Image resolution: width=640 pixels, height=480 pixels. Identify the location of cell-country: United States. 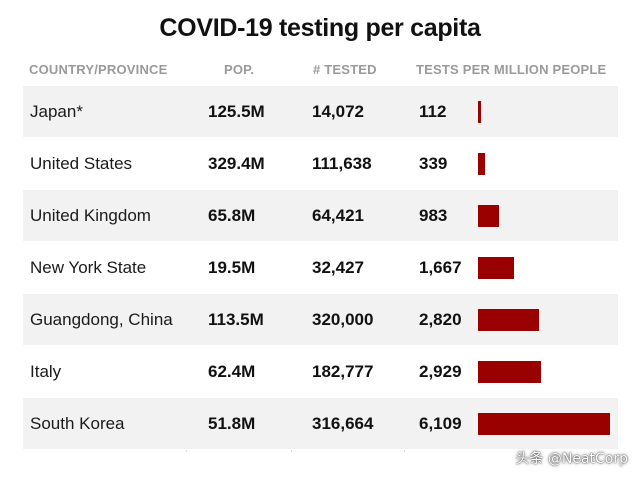
(81, 163).